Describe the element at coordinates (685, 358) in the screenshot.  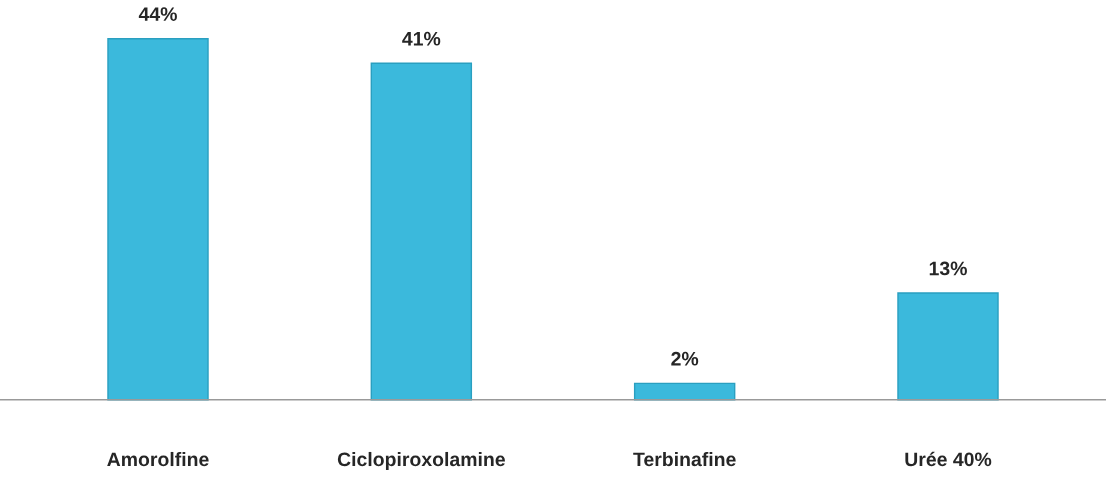
I see `data-label: 2%` at that location.